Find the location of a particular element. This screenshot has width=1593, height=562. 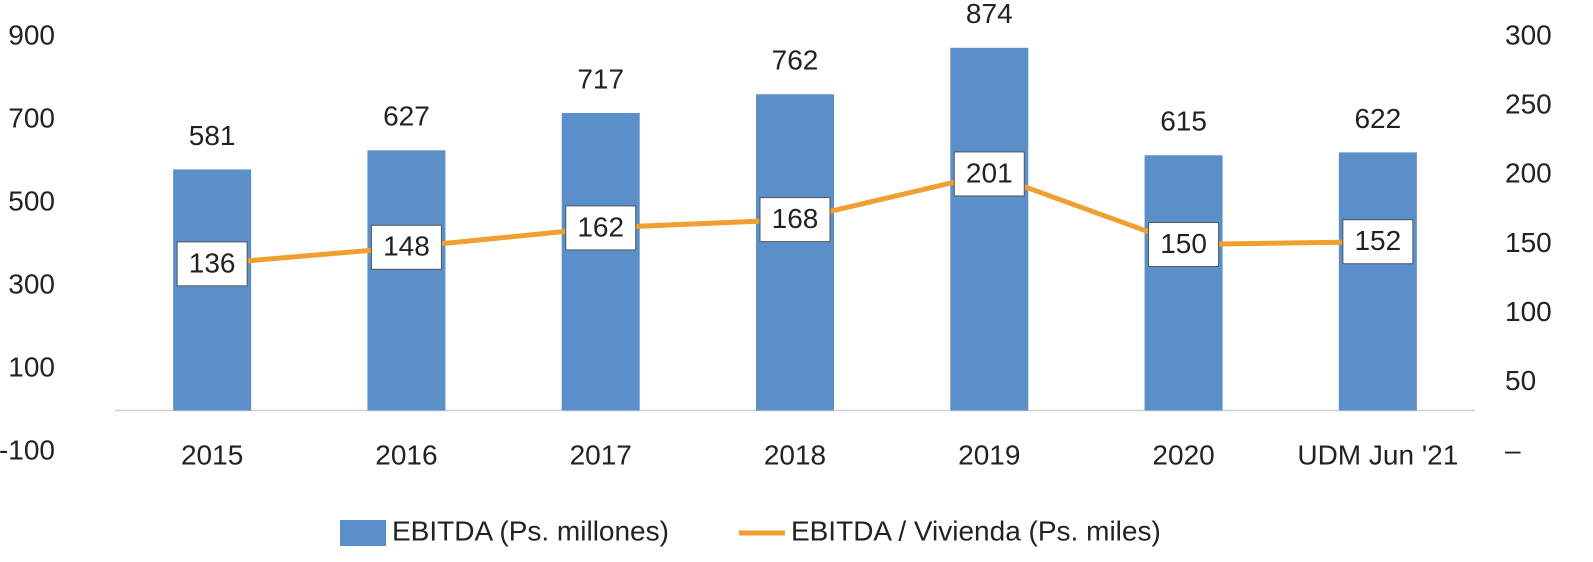

line-value-label: 148 is located at coordinates (406, 246).